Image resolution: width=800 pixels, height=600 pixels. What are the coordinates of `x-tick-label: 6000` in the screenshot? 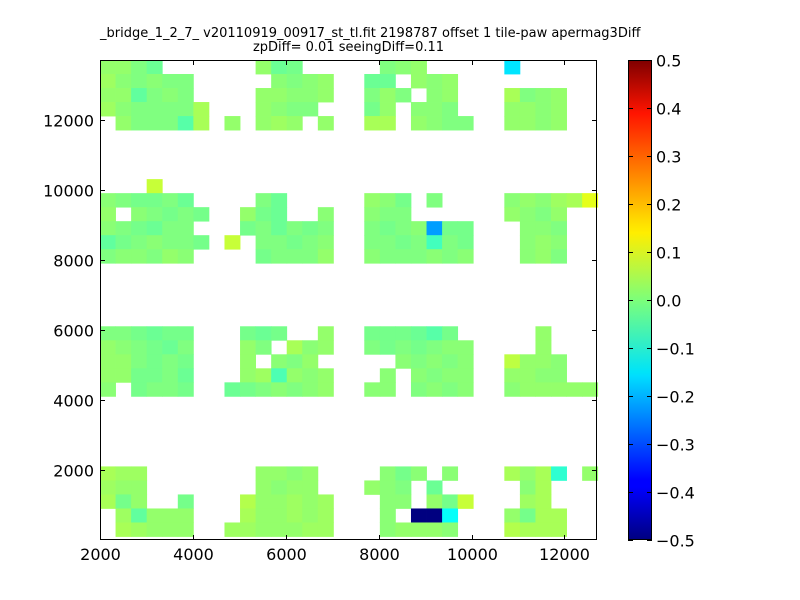 It's located at (286, 554).